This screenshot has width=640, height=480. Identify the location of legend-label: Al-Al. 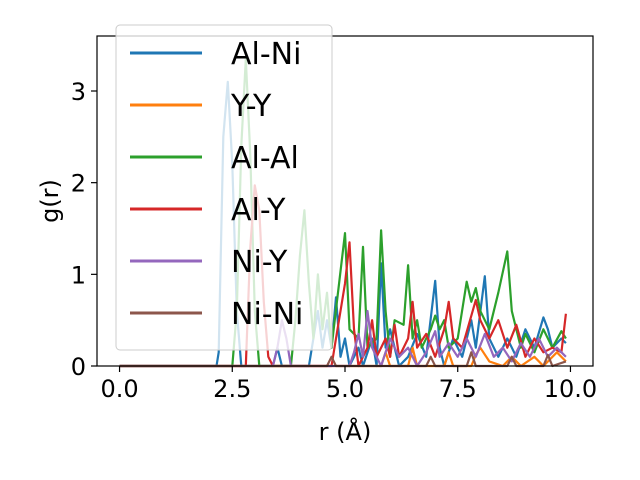
(265, 158).